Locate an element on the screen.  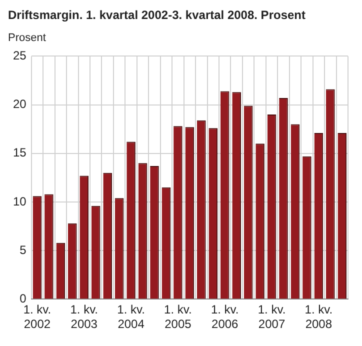
x-tick-label: 1. kv. 2003 is located at coordinates (84, 317).